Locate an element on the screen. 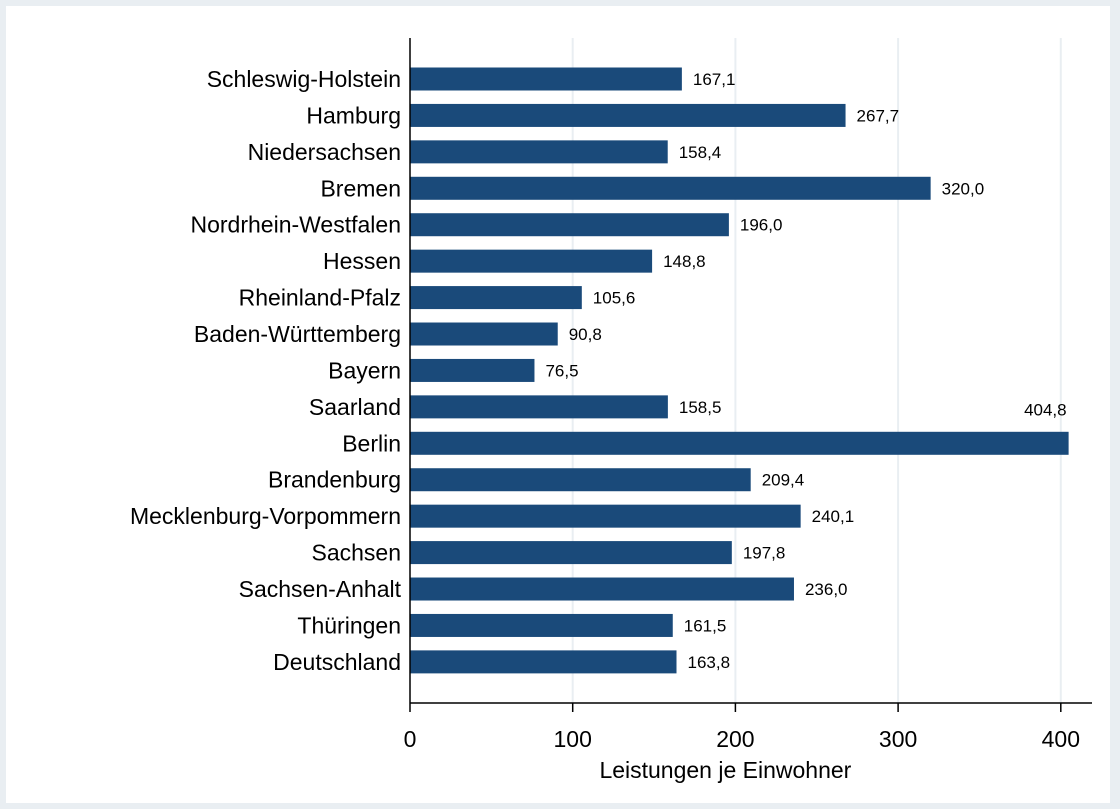  category-label-14: Sachsen-Anhalt is located at coordinates (320, 589).